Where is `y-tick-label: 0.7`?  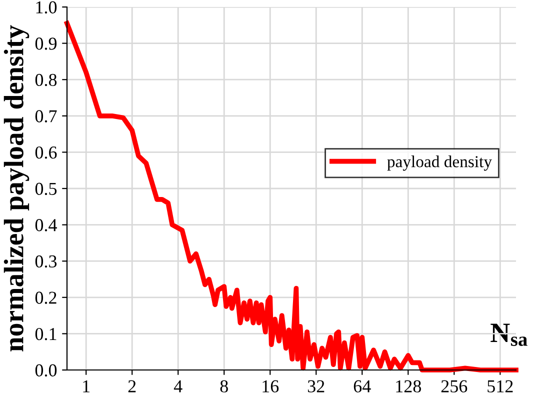
y-tick-label: 0.7 is located at coordinates (46, 116).